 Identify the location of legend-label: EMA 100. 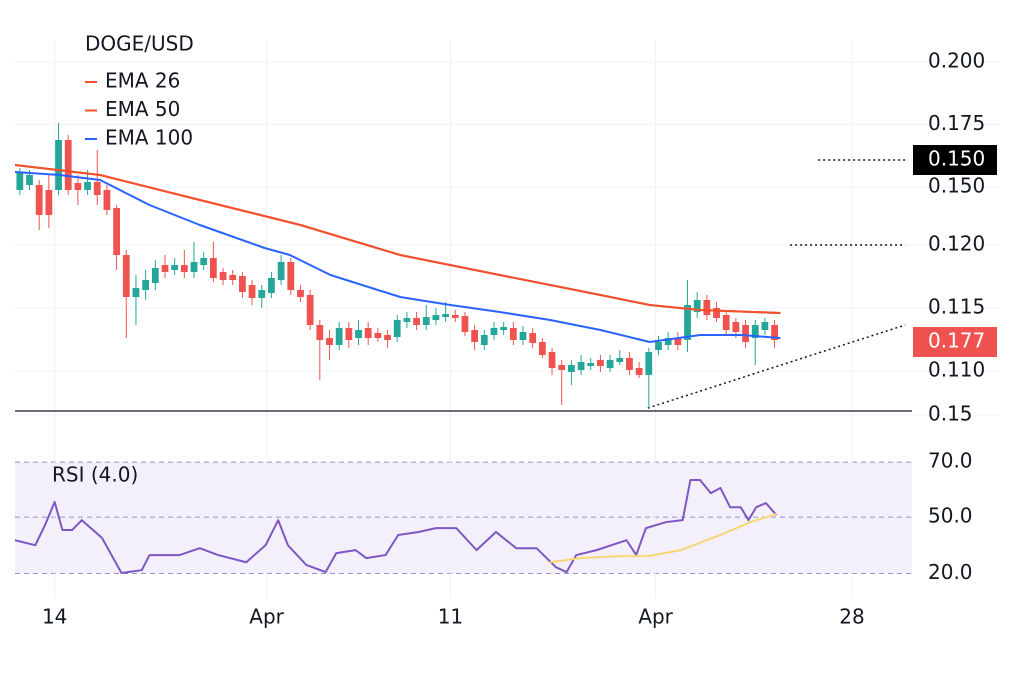
(149, 138).